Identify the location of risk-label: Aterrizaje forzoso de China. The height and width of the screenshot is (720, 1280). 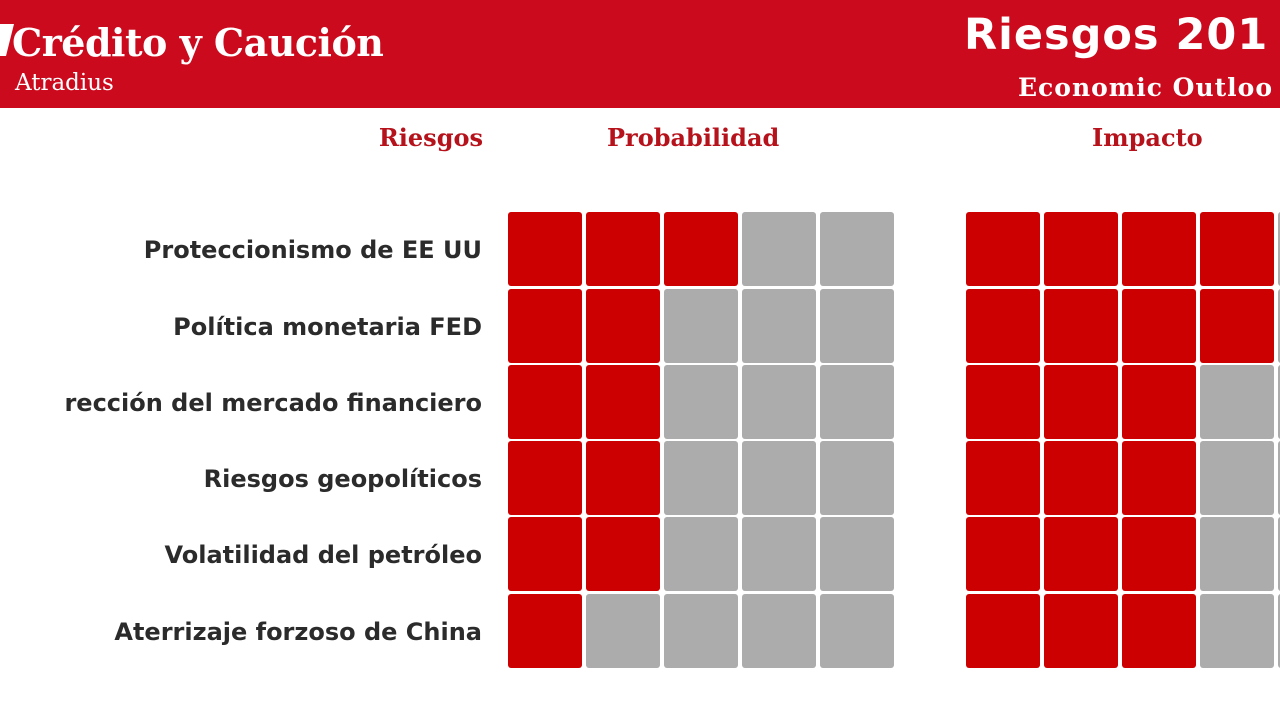
(298, 632).